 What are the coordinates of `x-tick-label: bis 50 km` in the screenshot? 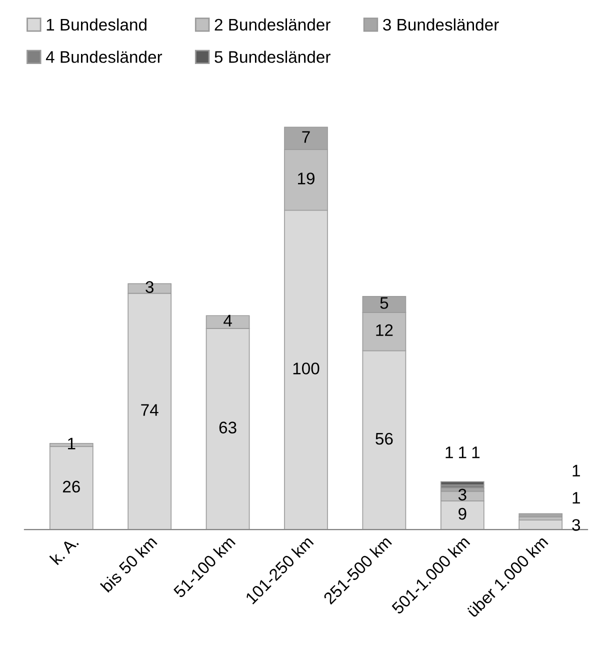 It's located at (129, 564).